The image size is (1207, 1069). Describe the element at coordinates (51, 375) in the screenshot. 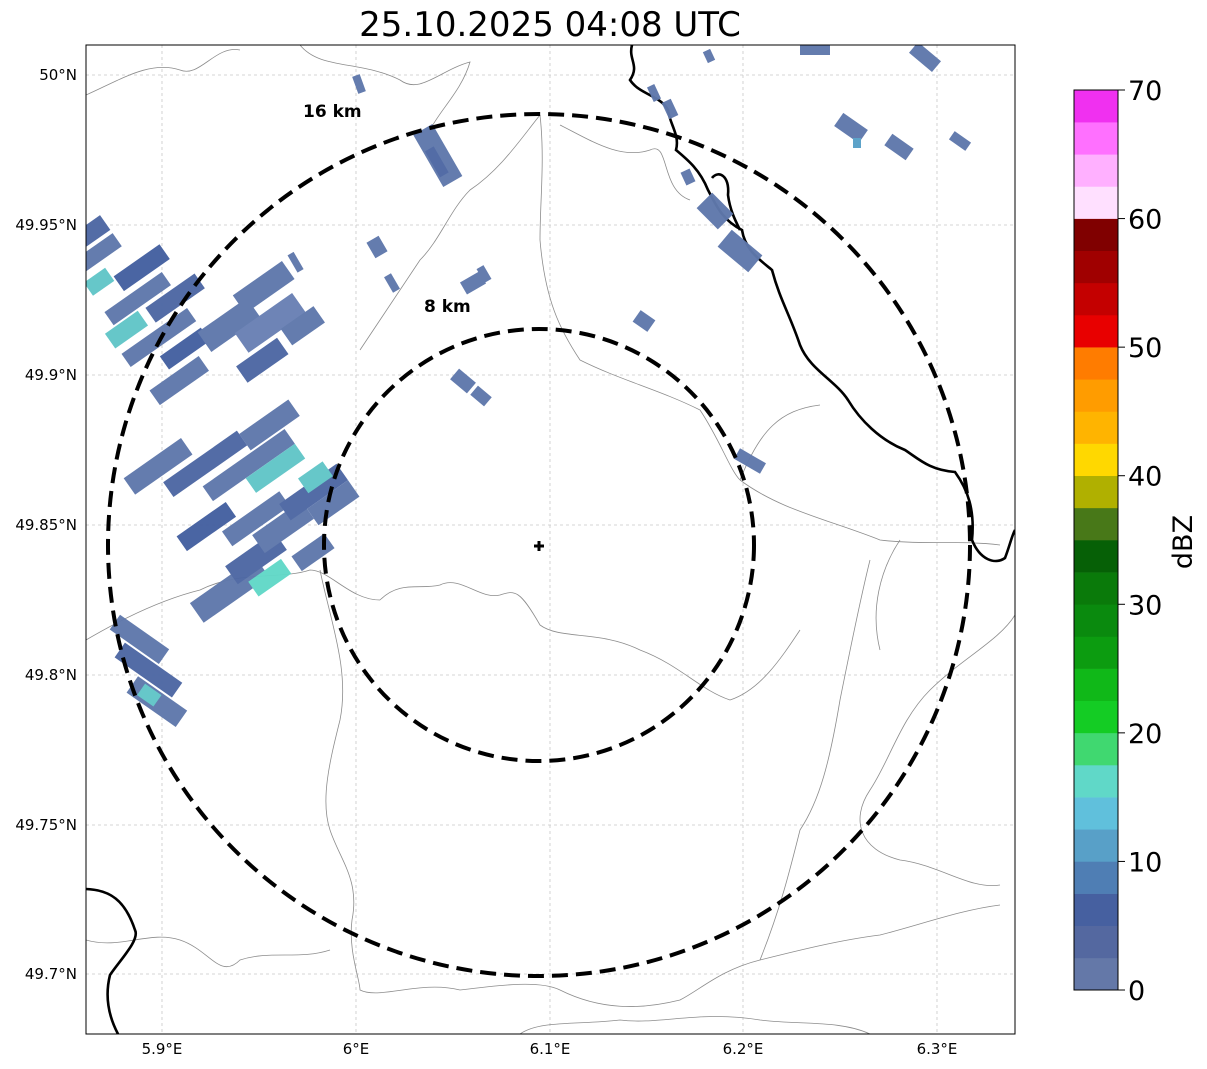

I see `y-tick-label: 49.9°N` at that location.